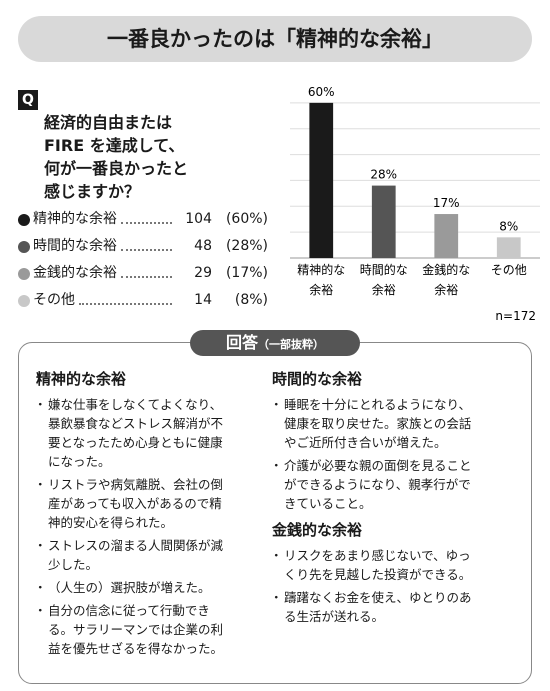 This screenshot has width=550, height=691. Describe the element at coordinates (446, 203) in the screenshot. I see `value-label: 17%` at that location.